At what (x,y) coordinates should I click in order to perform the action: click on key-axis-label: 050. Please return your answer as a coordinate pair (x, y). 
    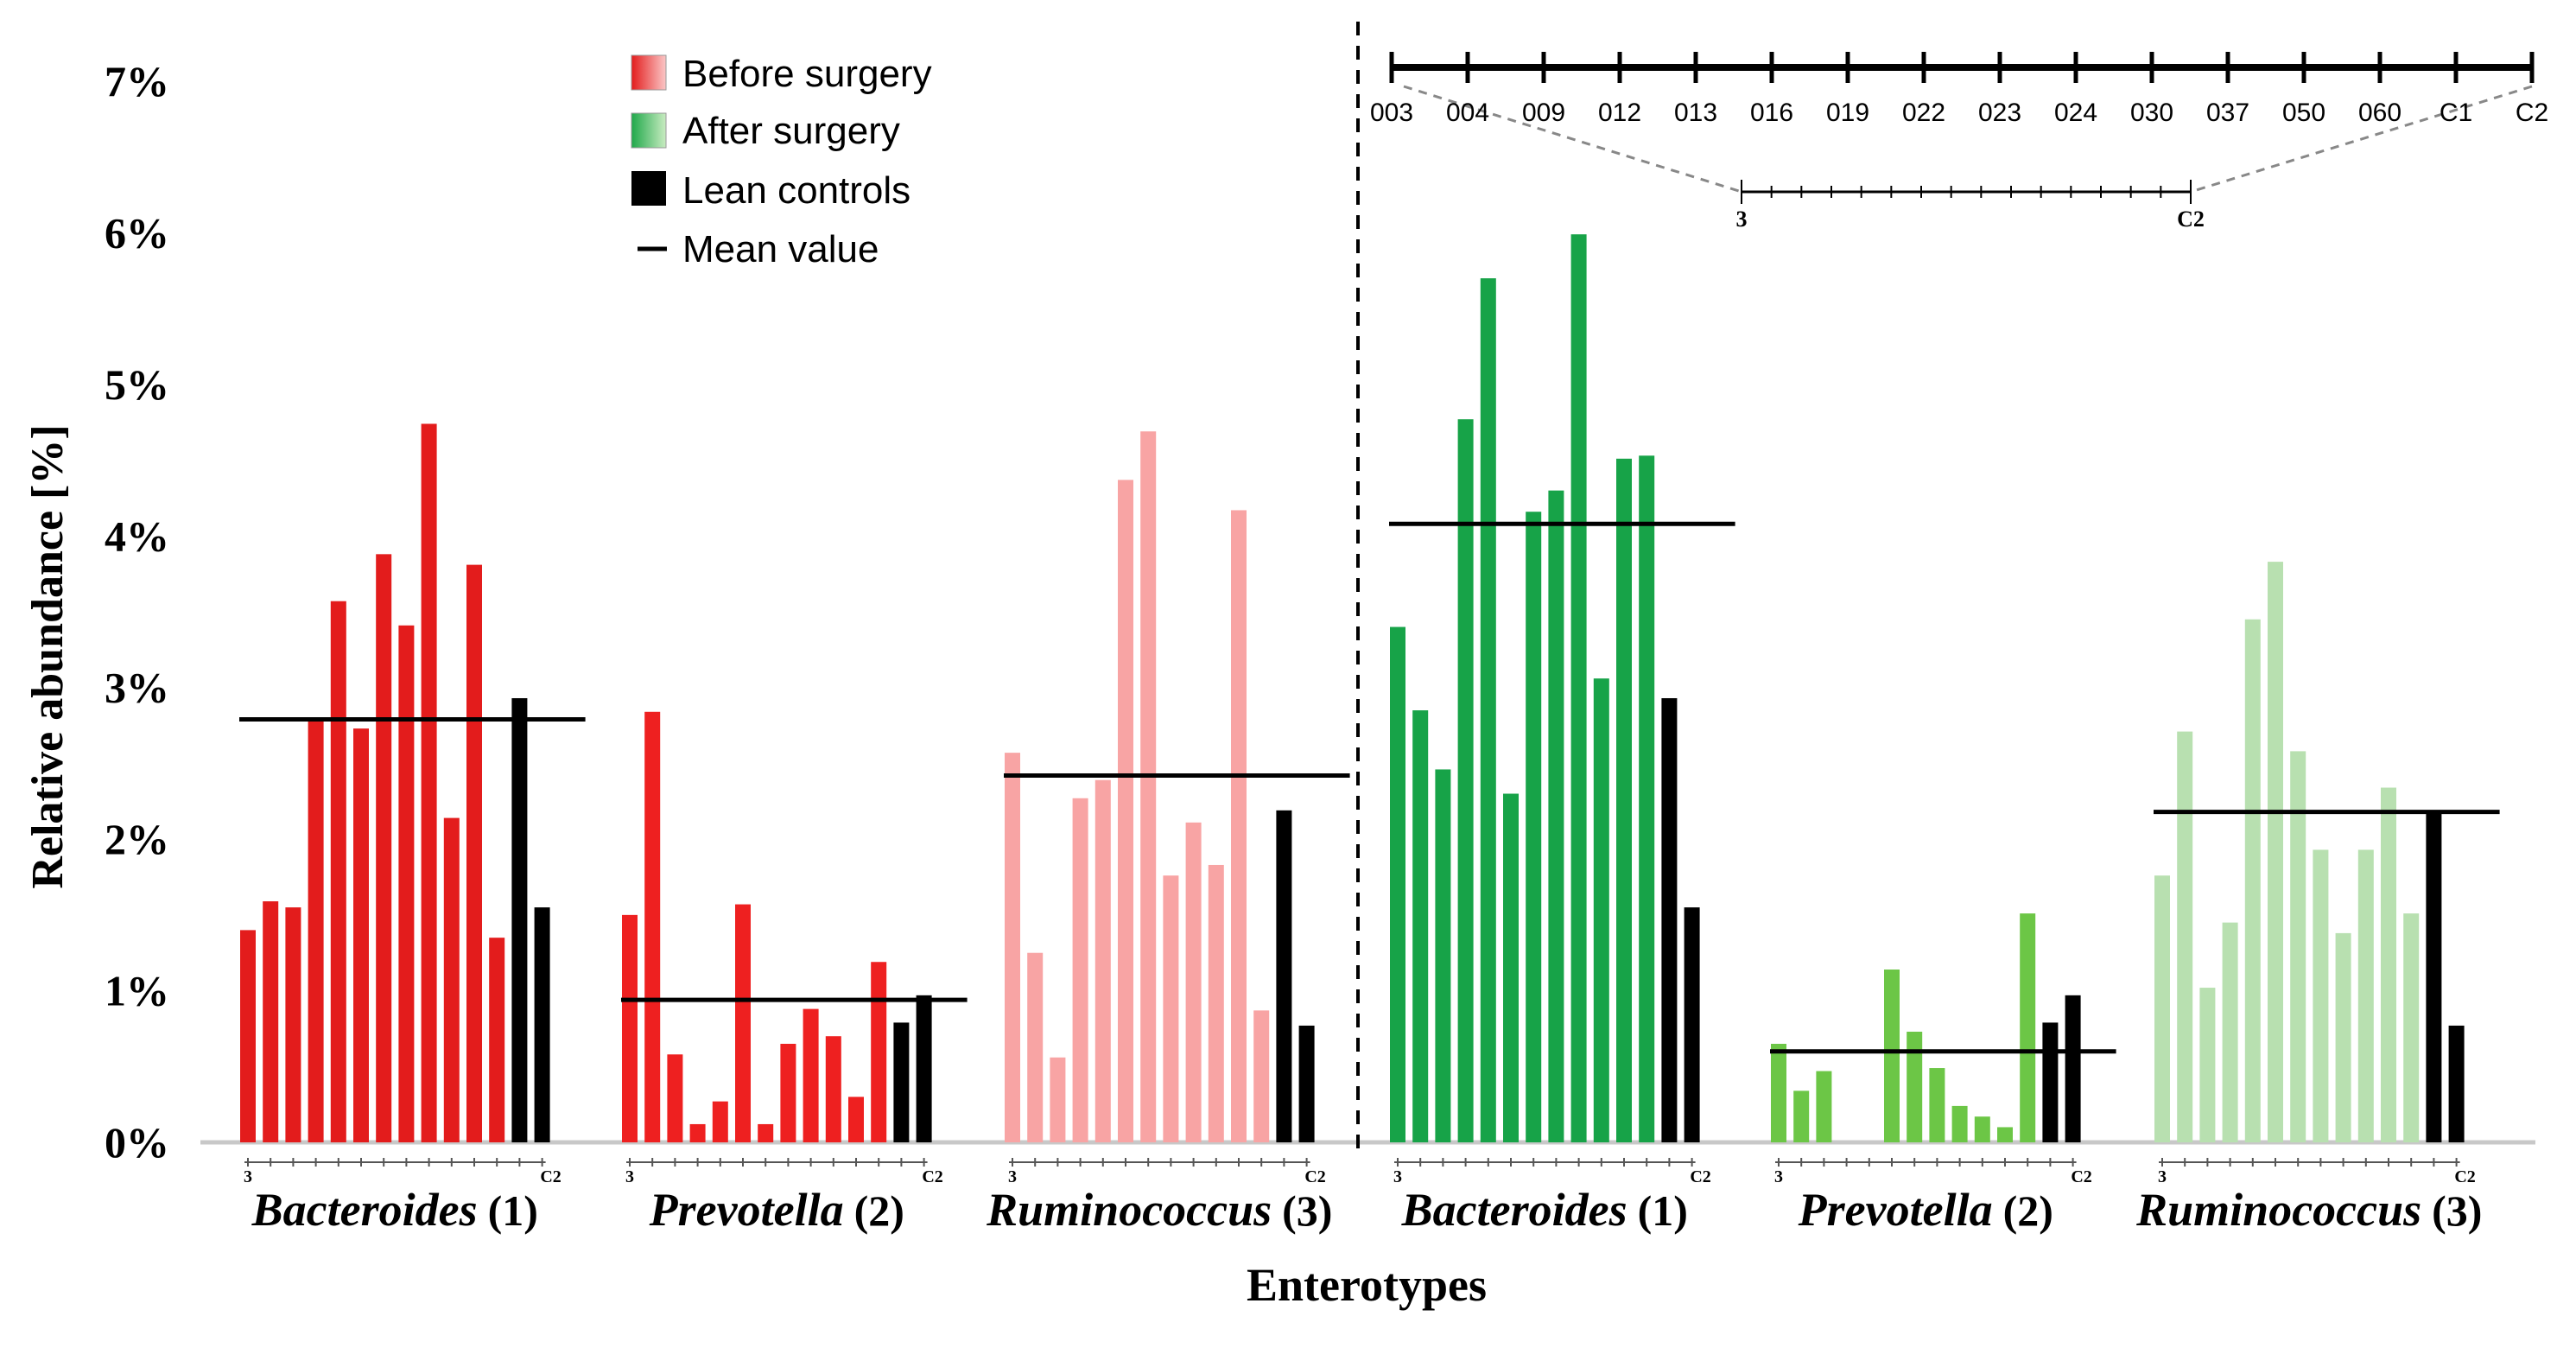
    Looking at the image, I should click on (2303, 113).